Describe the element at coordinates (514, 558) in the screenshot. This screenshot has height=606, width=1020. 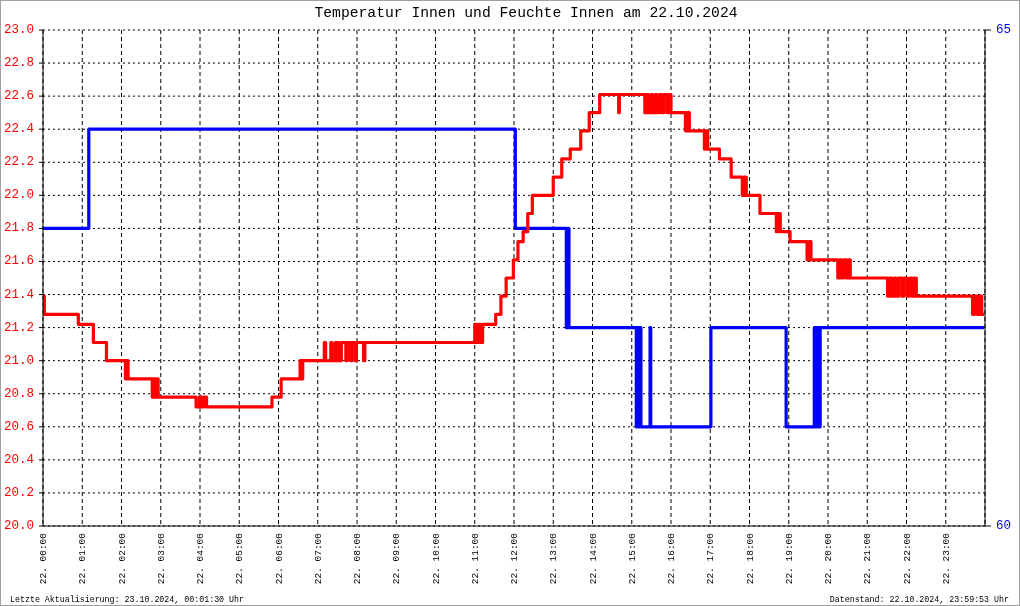
I see `x-tick-label: 22. 12:00` at that location.